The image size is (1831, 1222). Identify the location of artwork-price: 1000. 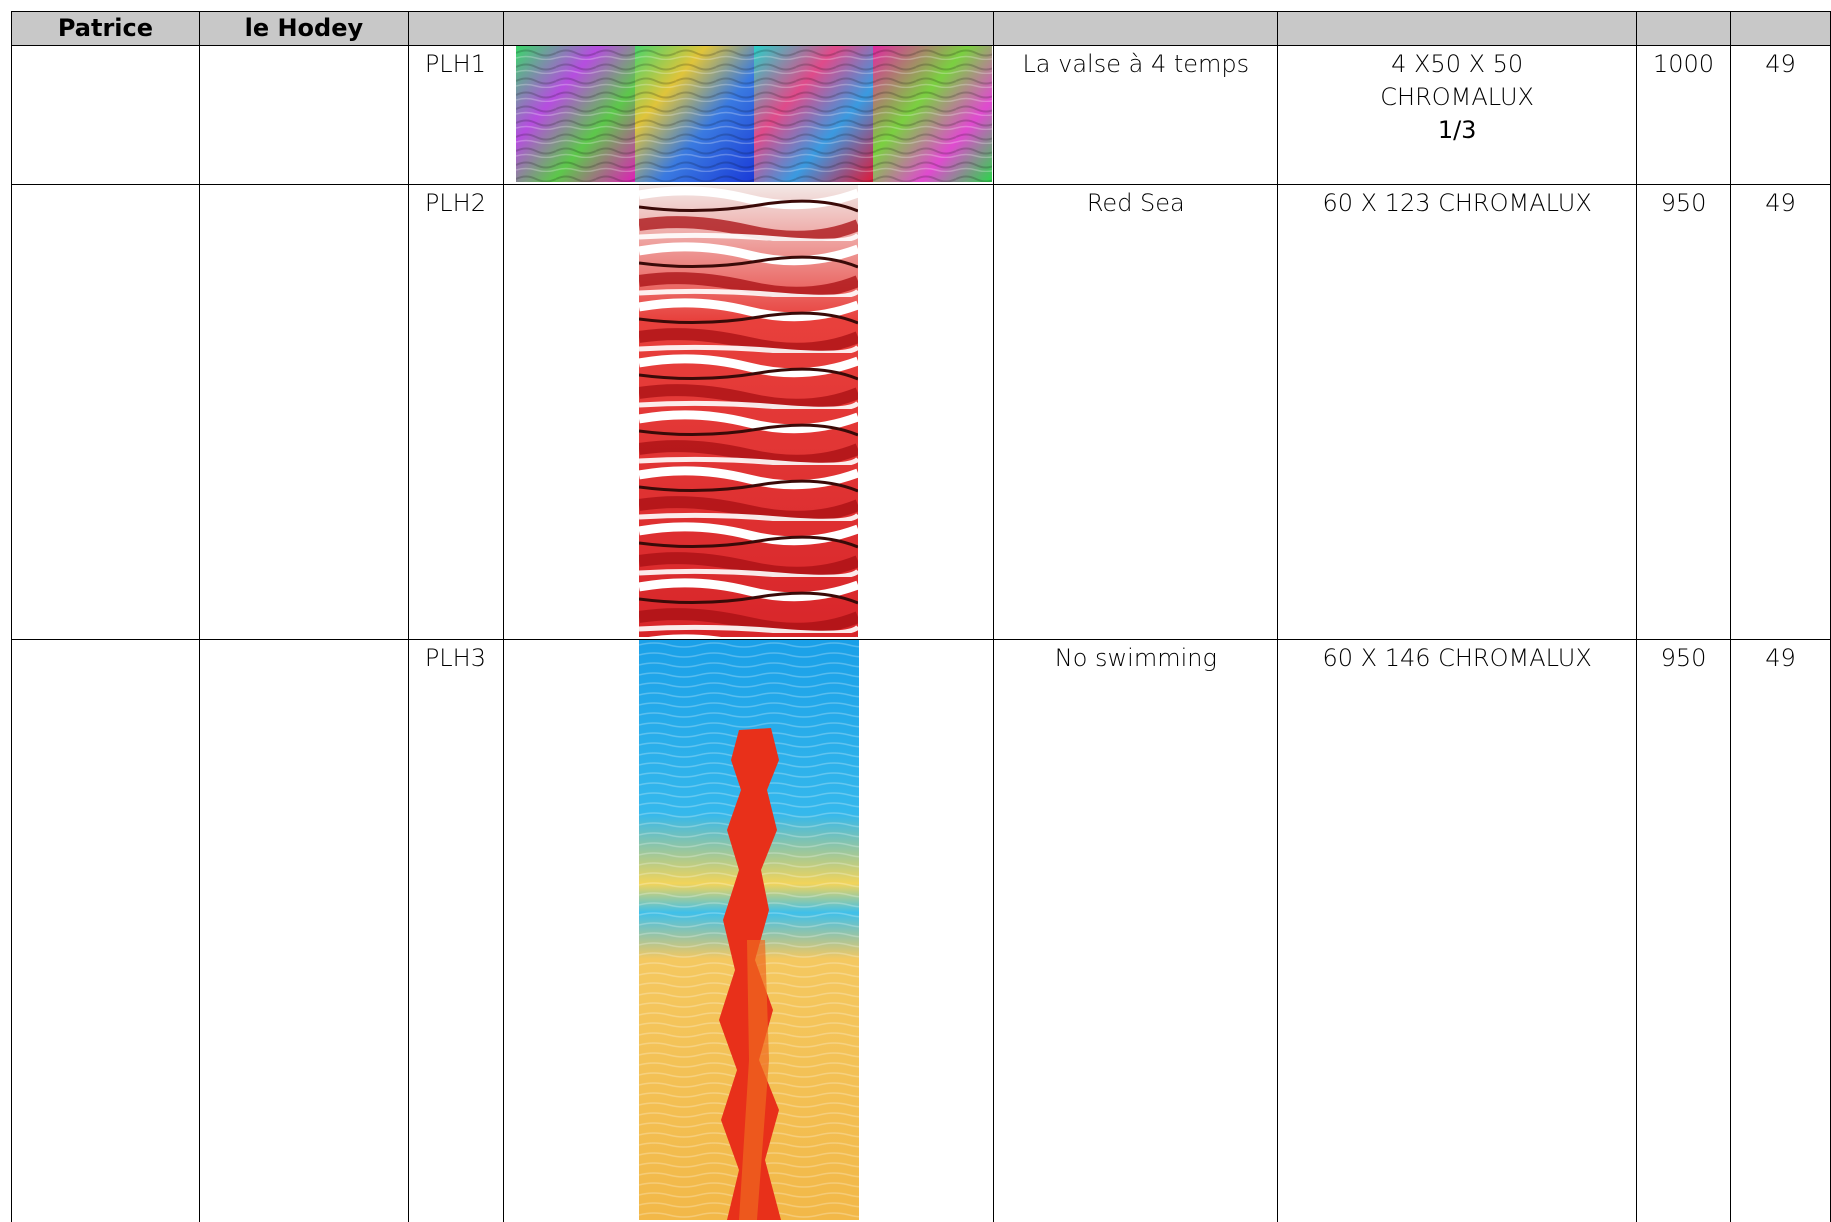
(1684, 115).